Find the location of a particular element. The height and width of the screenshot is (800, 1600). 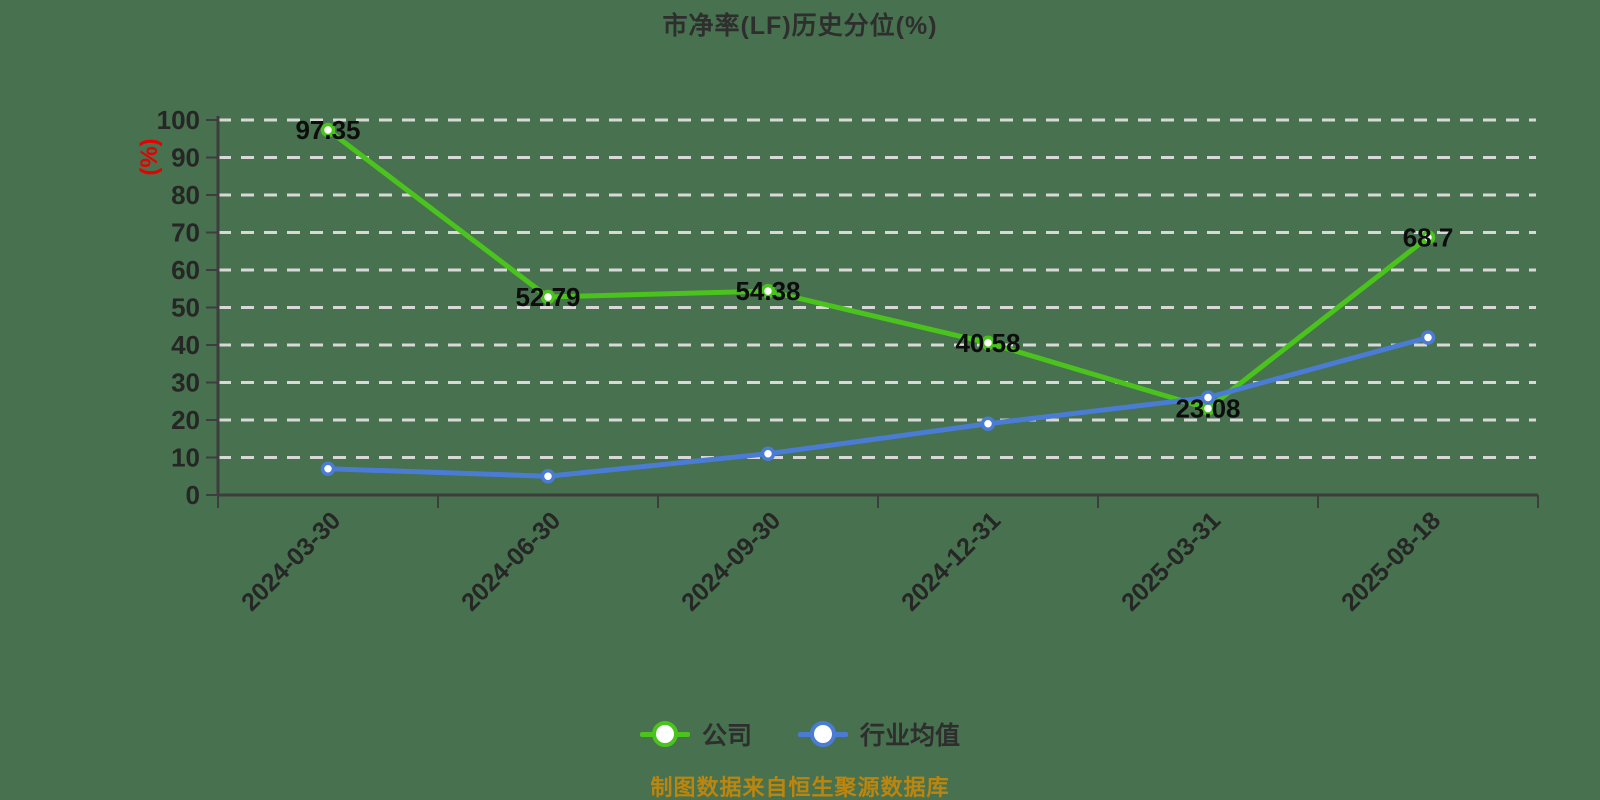

data-source-note: 制图数据来自恒生聚源数据库 is located at coordinates (800, 787).